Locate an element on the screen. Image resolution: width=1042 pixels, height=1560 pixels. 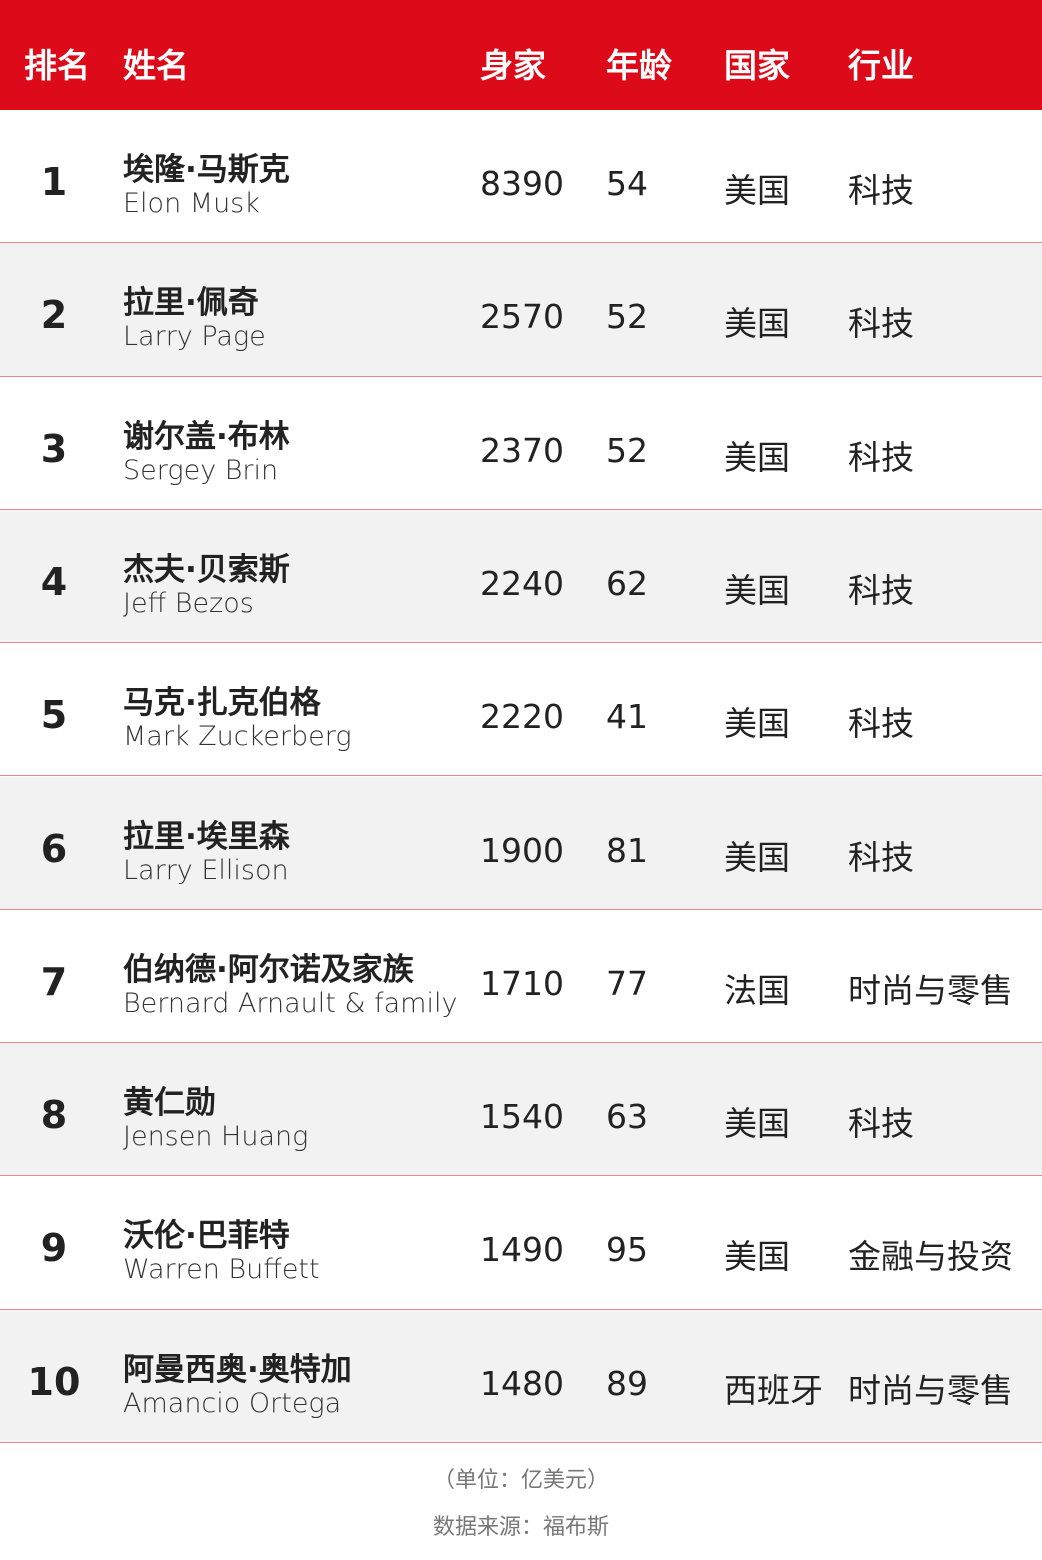
industry: 金融与投资 is located at coordinates (930, 1257).